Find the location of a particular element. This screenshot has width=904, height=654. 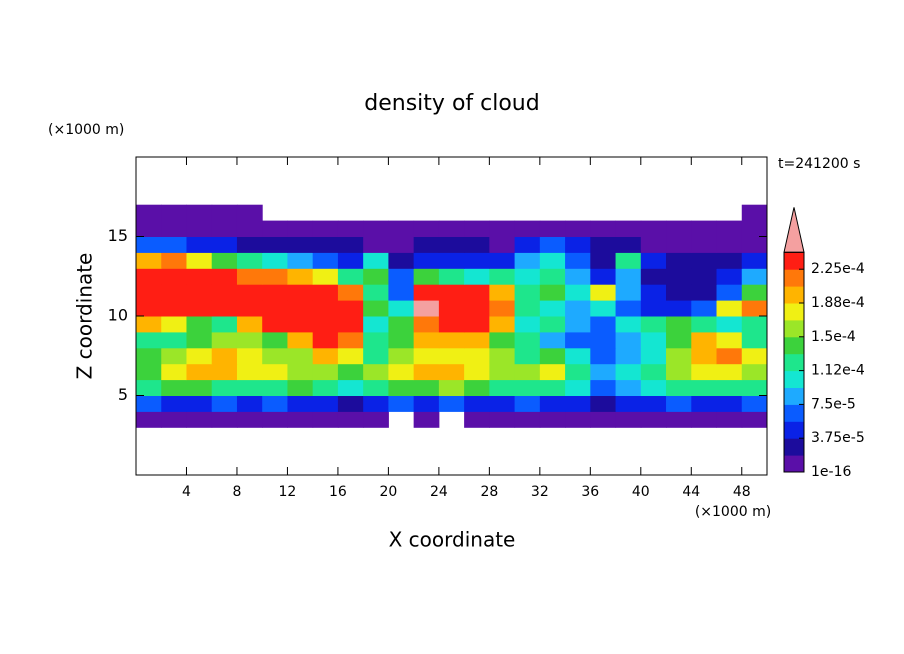

x-axis-label: X coordinate is located at coordinates (452, 540).